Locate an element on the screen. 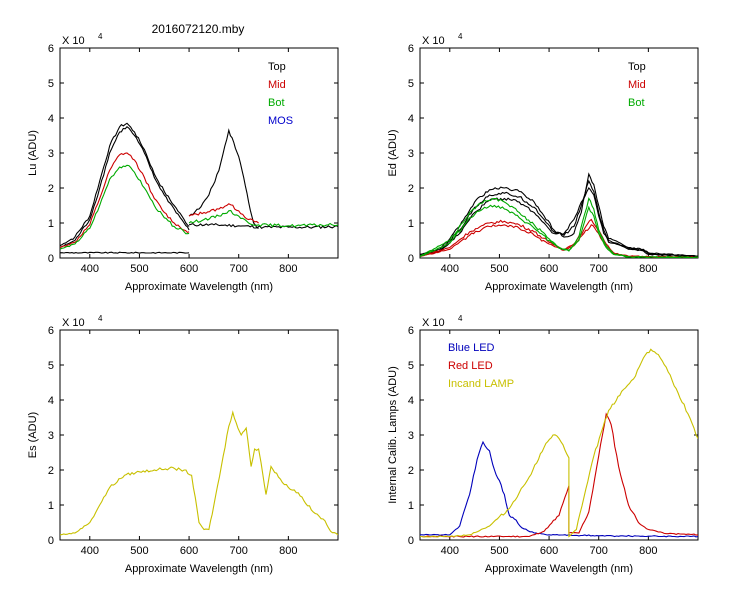 This screenshot has height=600, width=750. legend-entry: Incand LAMP is located at coordinates (481, 384).